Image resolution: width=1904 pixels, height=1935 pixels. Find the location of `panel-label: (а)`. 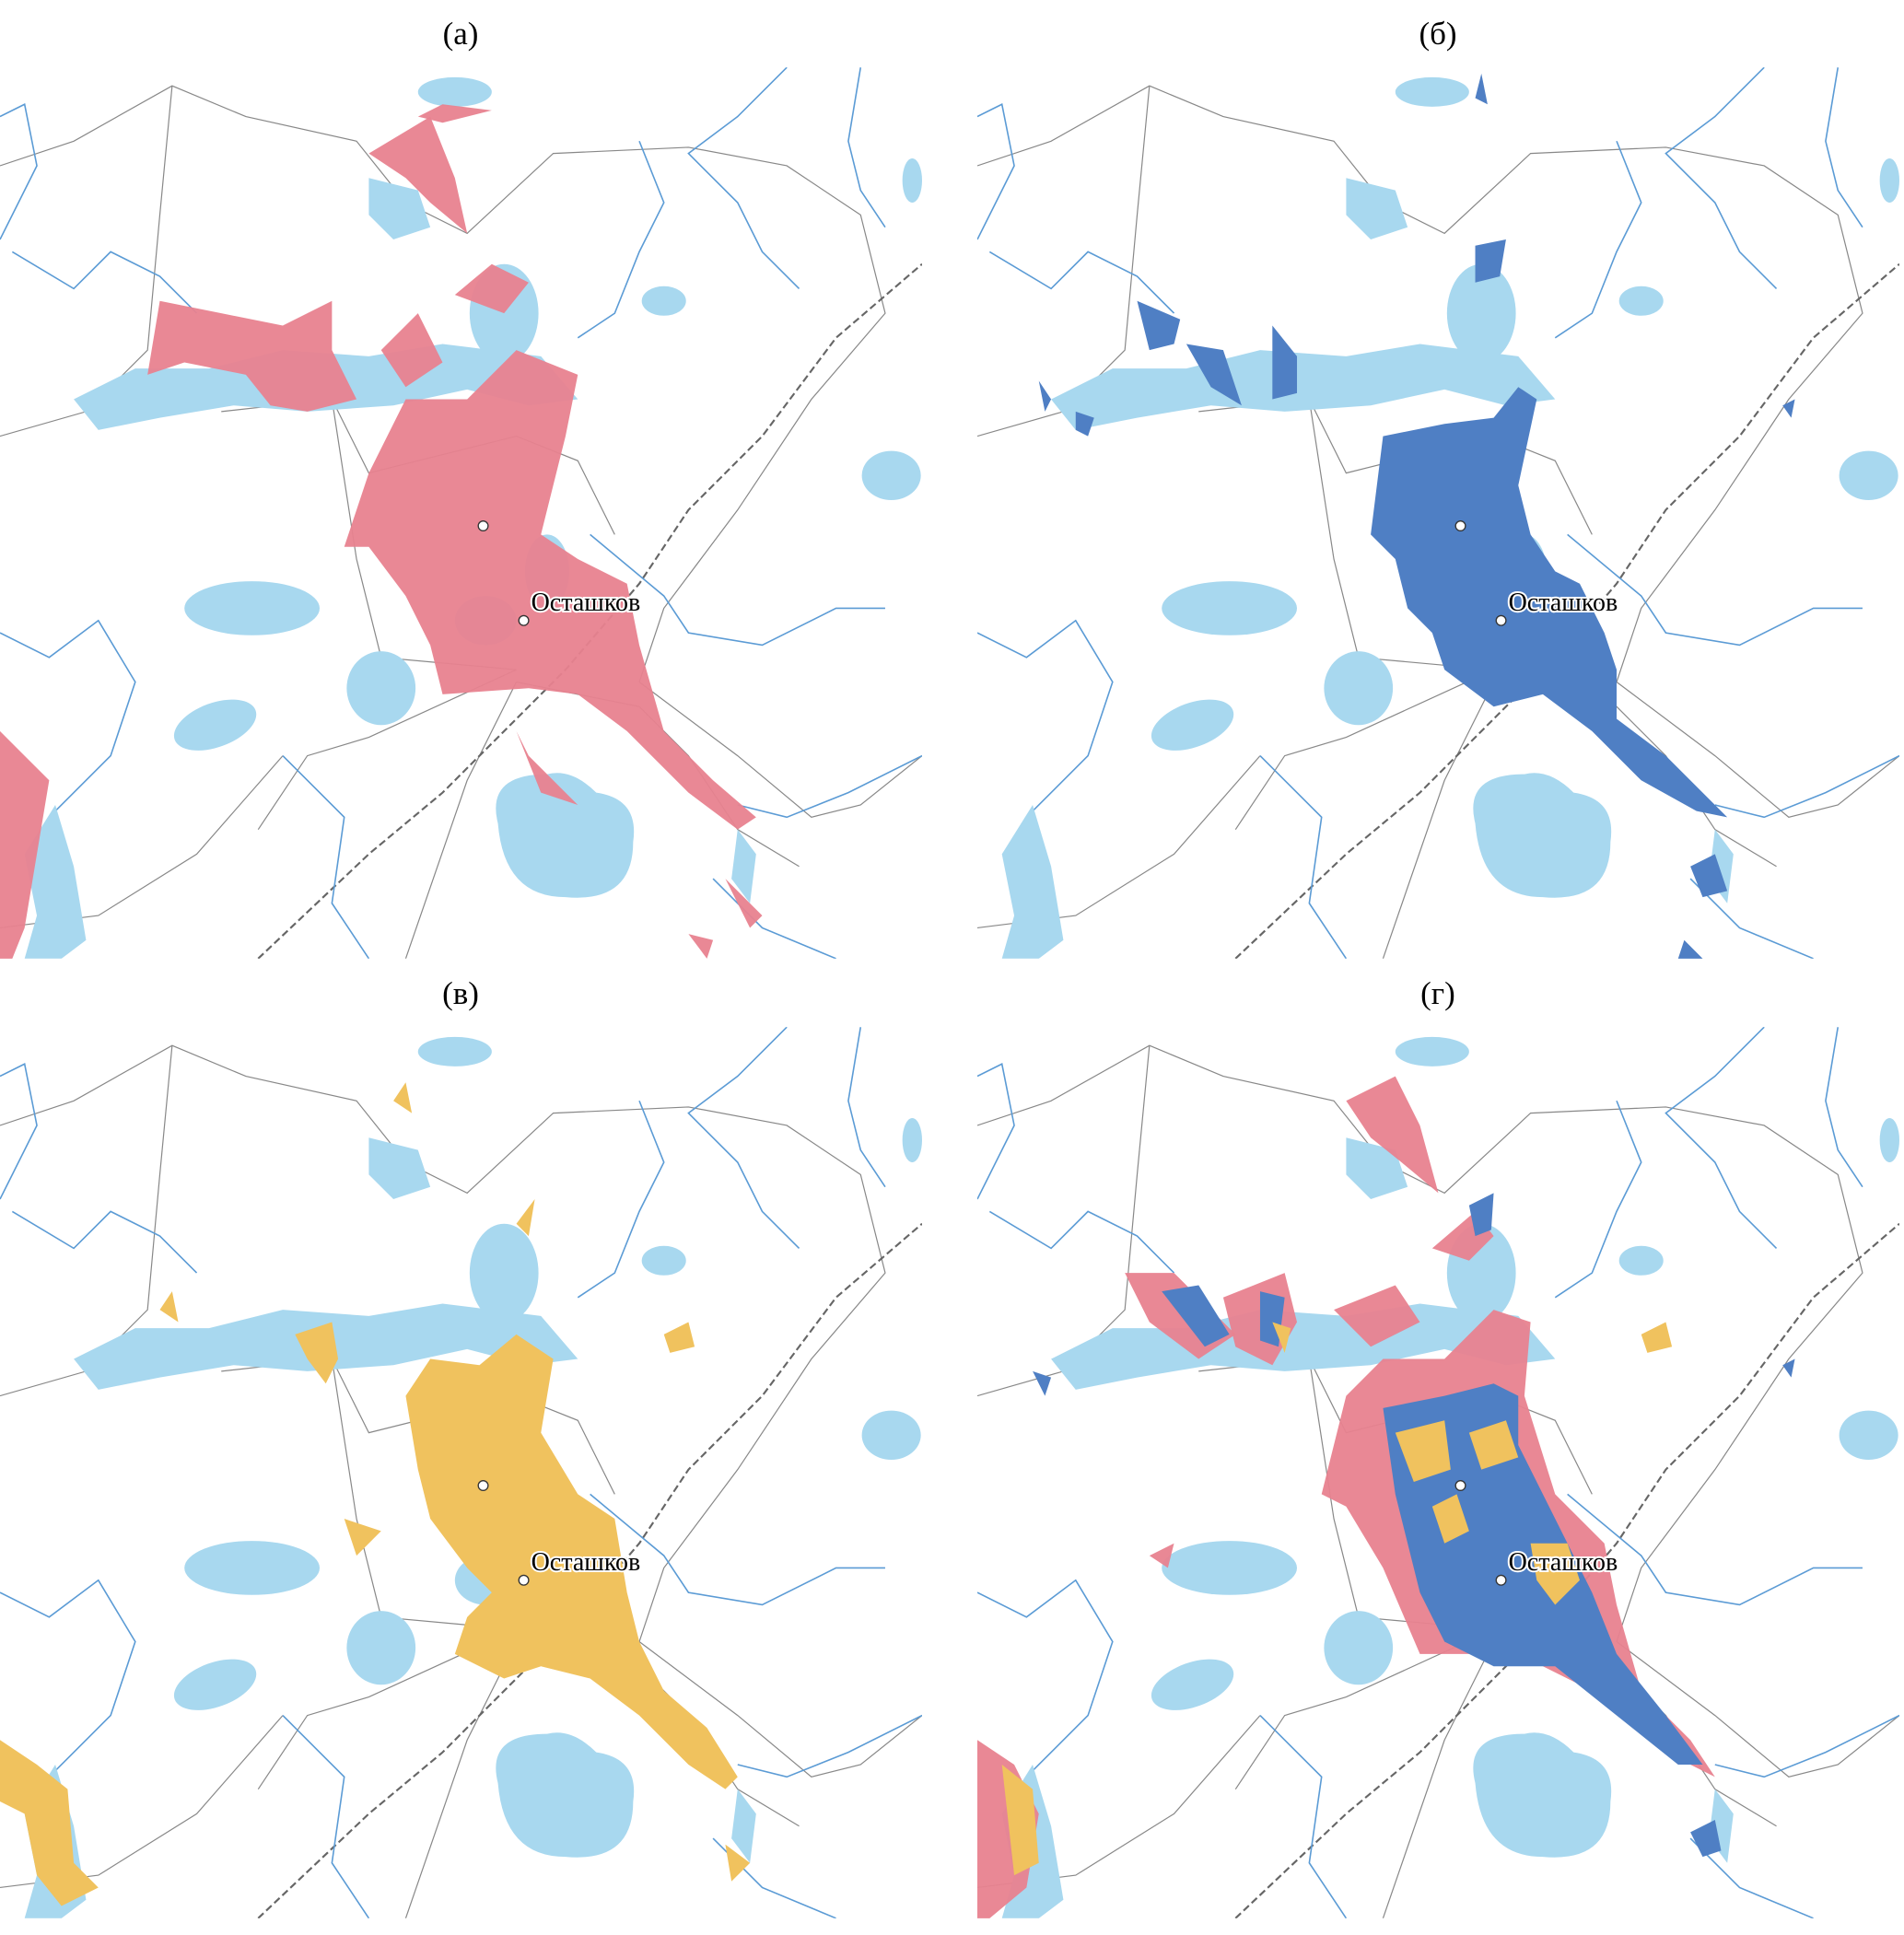

panel-label: (а) is located at coordinates (461, 34).